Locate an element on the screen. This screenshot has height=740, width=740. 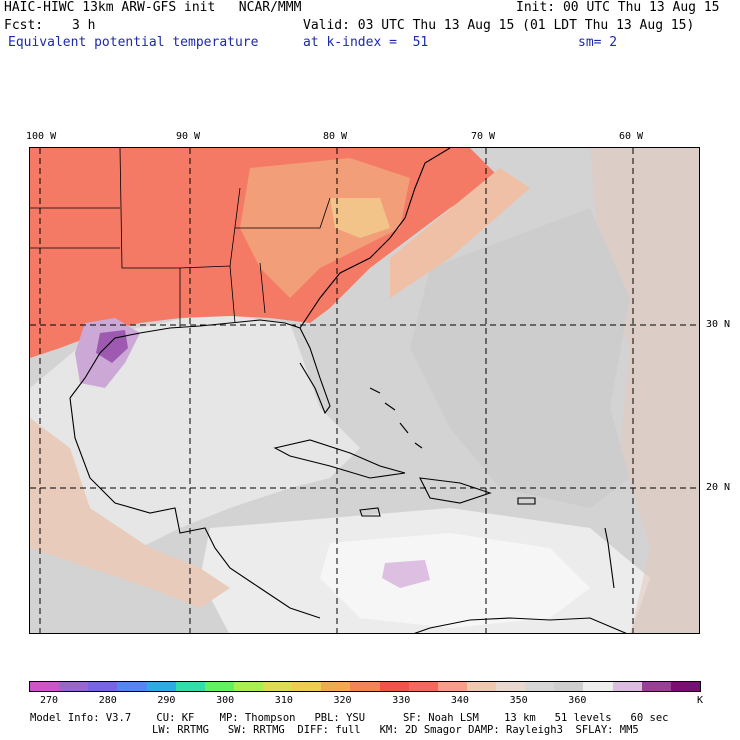
caribbean-white-region is located at coordinates (455, 580).